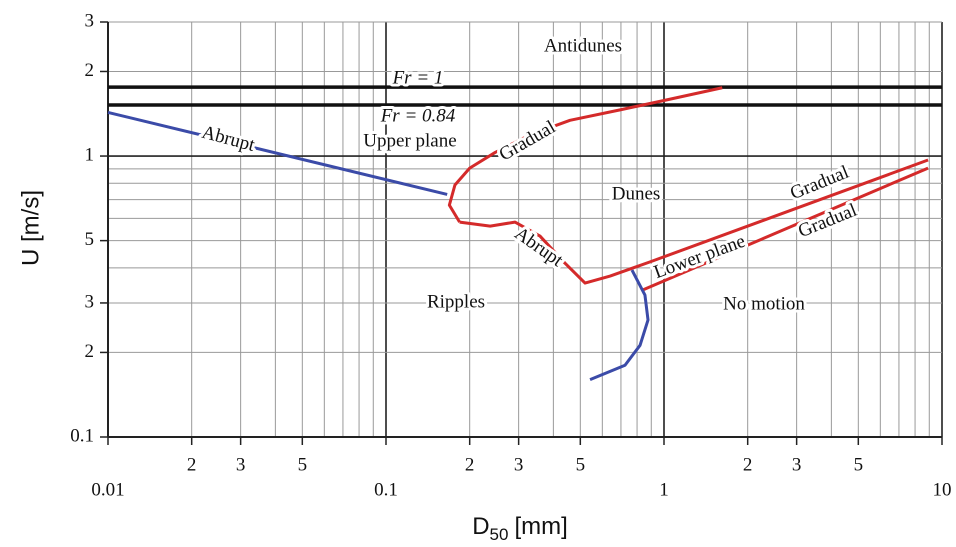 This screenshot has width=956, height=547. I want to click on x-title-base: D, so click(480, 526).